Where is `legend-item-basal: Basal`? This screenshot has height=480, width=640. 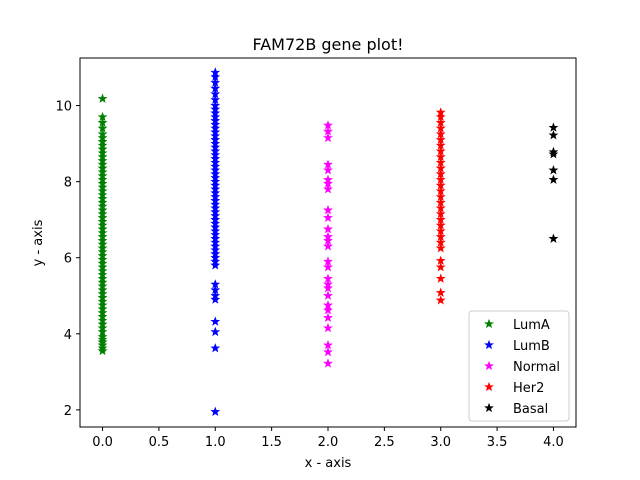 legend-item-basal: Basal is located at coordinates (516, 409).